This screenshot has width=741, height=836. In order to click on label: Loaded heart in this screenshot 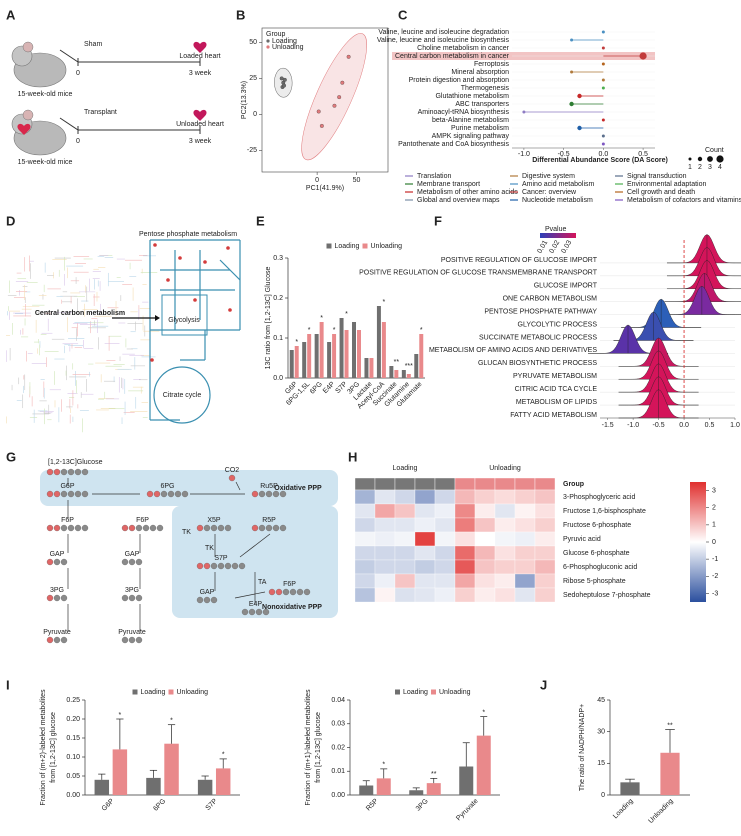, I will do `click(199, 56)`.